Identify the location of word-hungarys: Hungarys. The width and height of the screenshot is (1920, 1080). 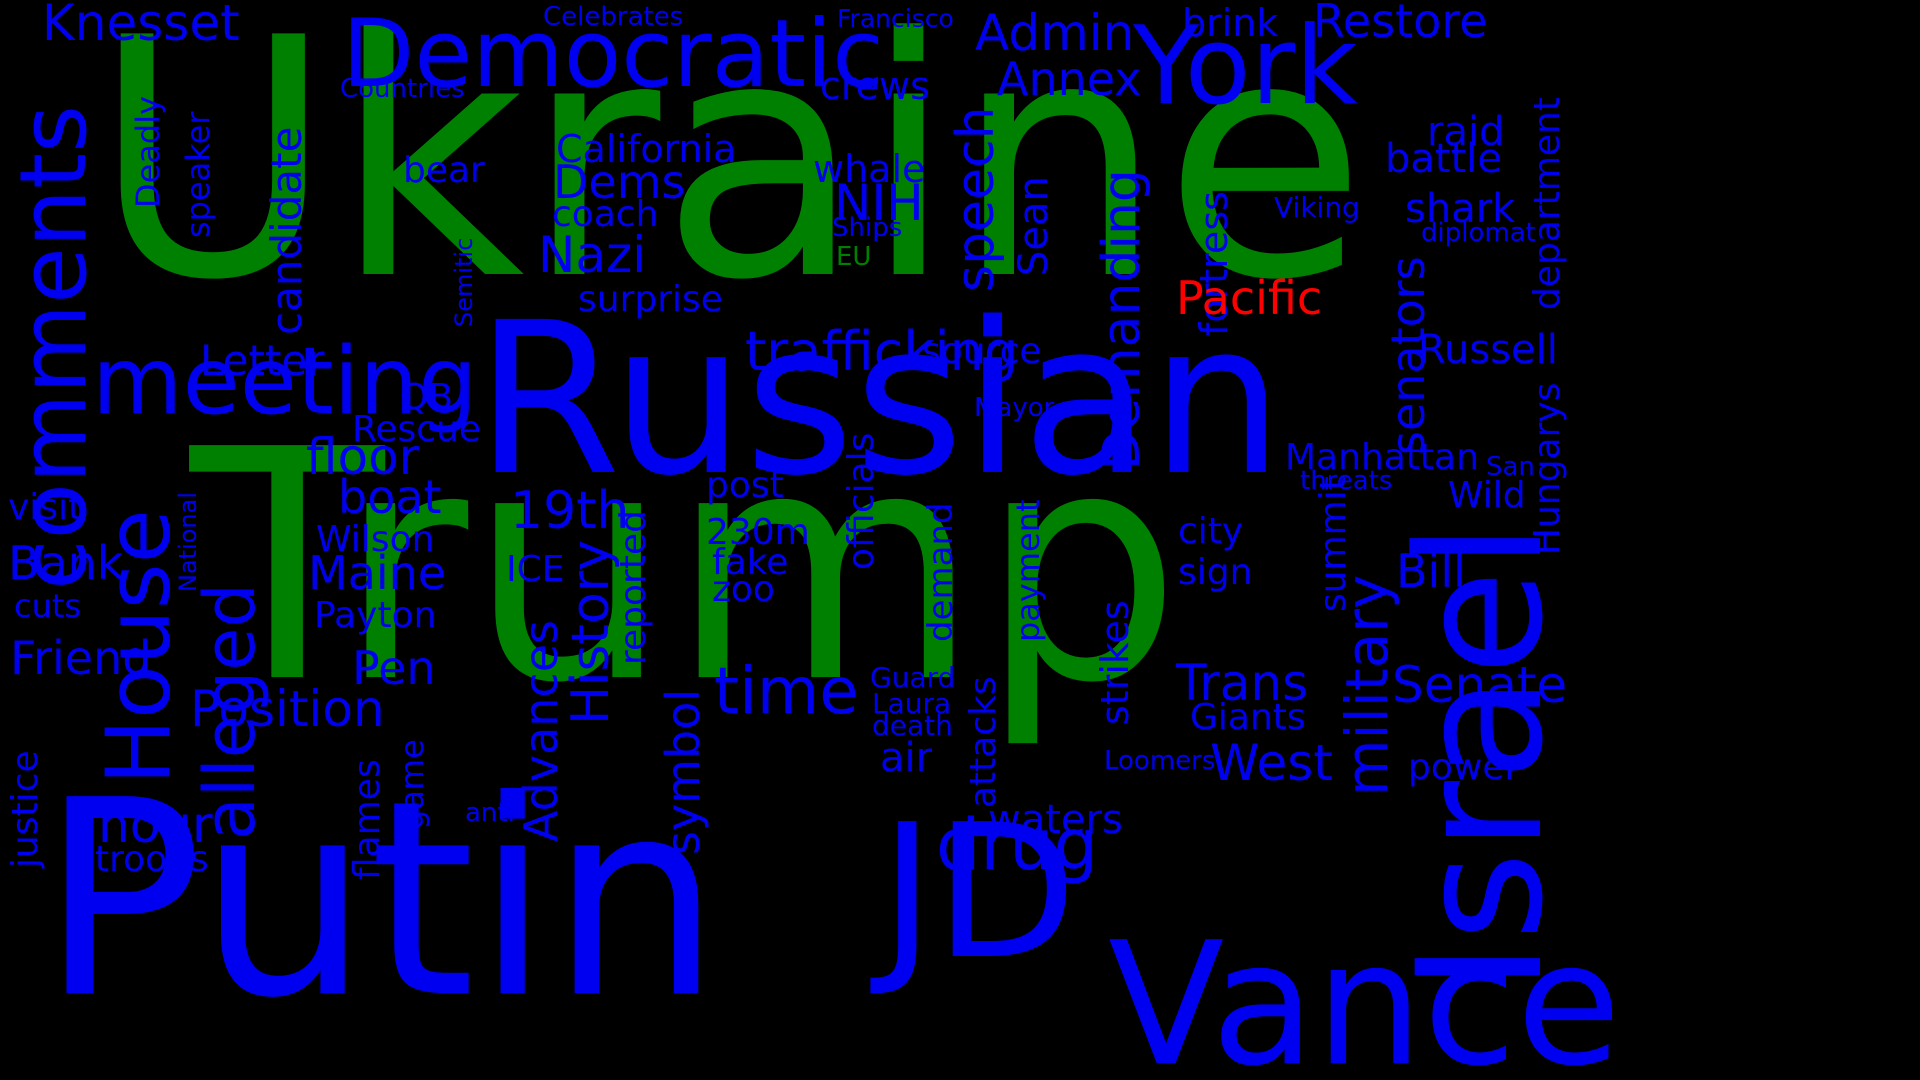
(1547, 468).